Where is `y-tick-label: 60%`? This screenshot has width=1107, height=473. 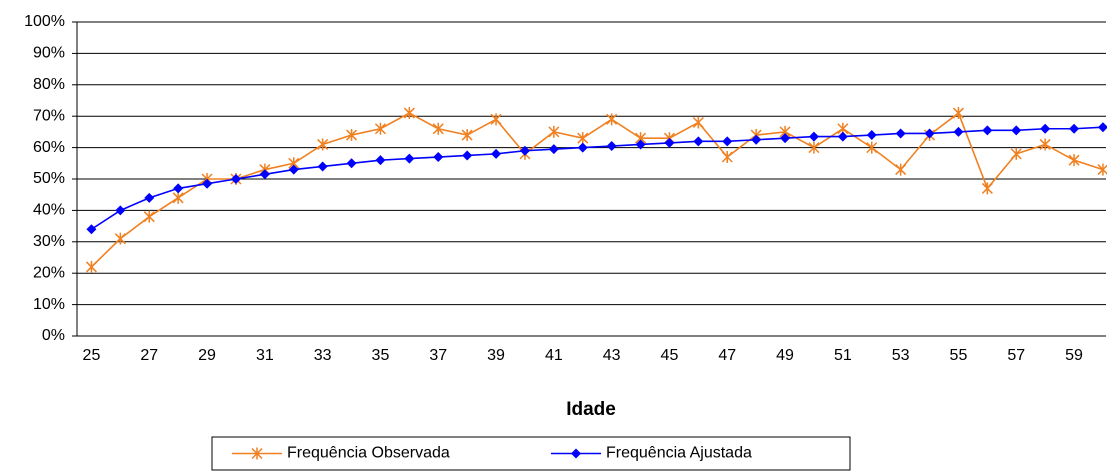
y-tick-label: 60% is located at coordinates (49, 147).